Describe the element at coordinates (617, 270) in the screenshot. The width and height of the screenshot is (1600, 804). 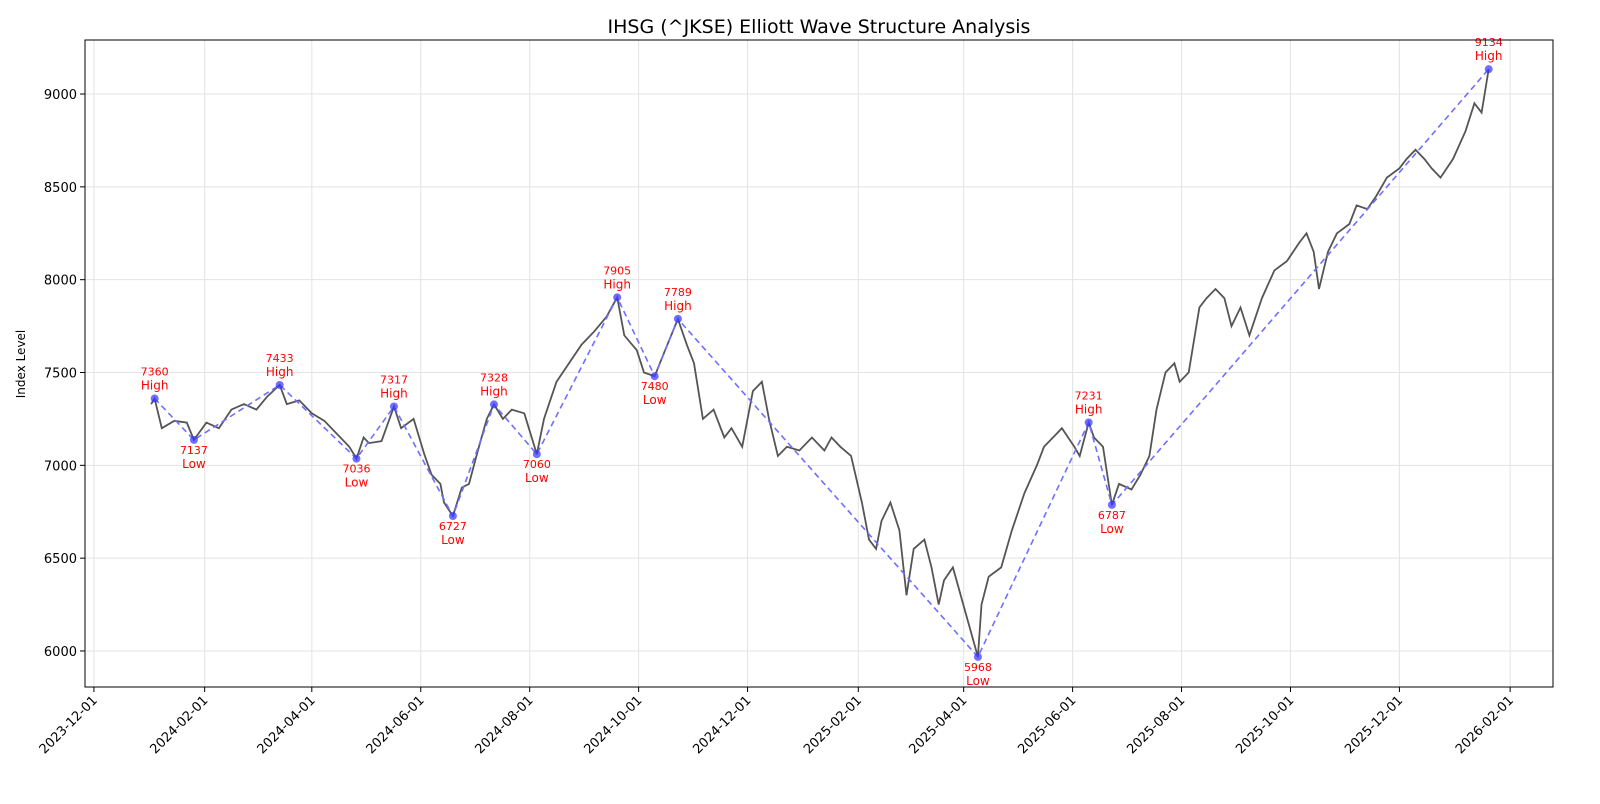
I see `pivot-value-label: 7905` at that location.